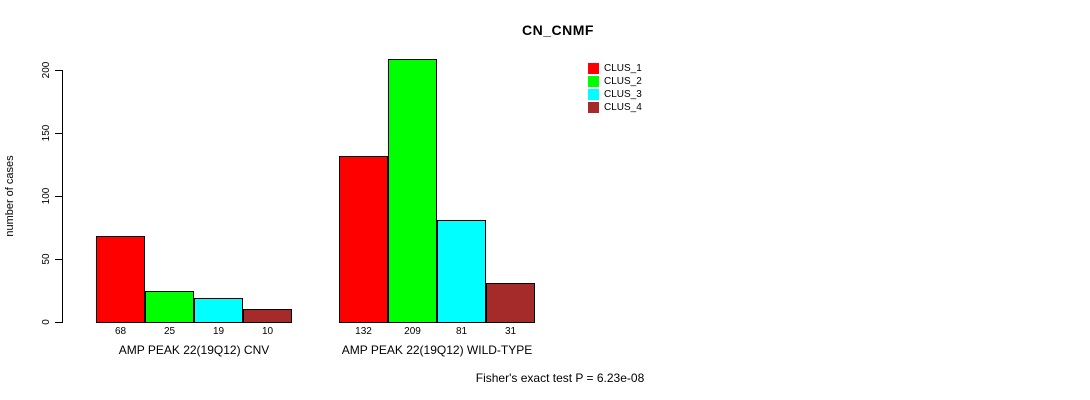  I want to click on bar-value-label: 132, so click(363, 331).